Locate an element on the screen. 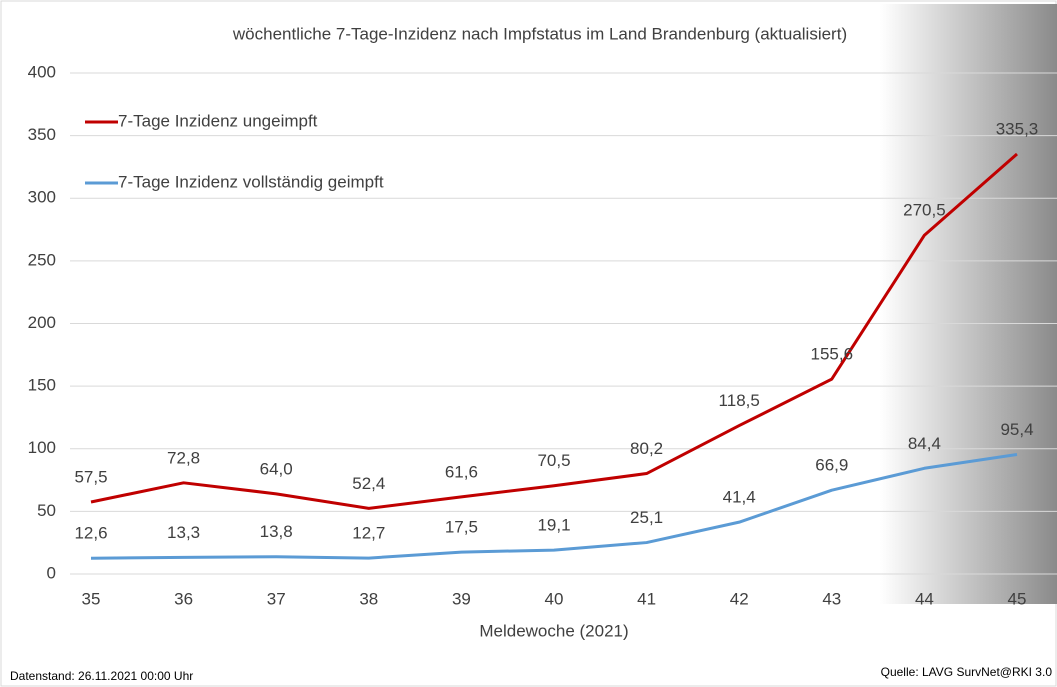 The image size is (1057, 687). data-label: 335,3 is located at coordinates (1017, 129).